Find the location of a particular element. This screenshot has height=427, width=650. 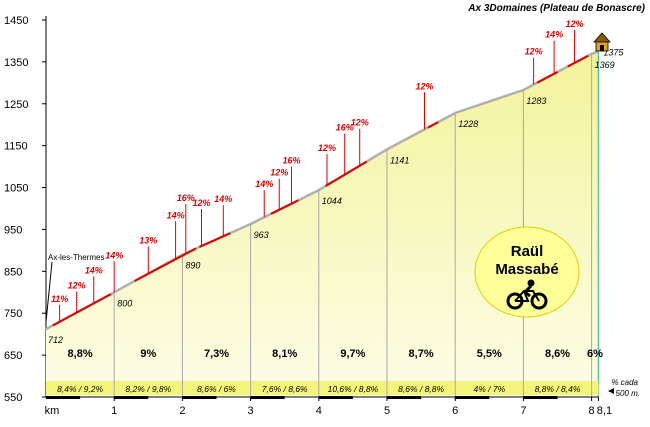

altitude-label: 1228 is located at coordinates (468, 124).